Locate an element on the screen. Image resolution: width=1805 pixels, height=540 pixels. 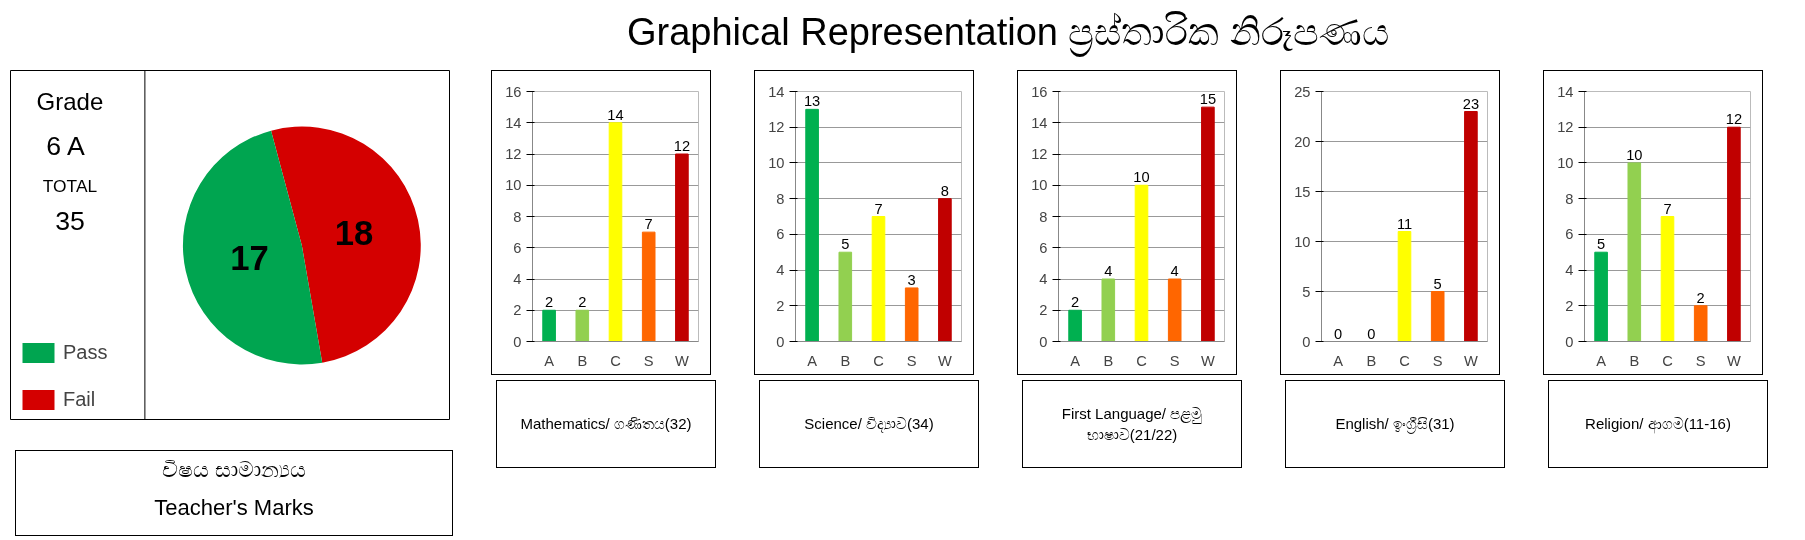
x-axis-title: First Language/ පළමු භාෂාව(21/22) is located at coordinates (1132, 424).